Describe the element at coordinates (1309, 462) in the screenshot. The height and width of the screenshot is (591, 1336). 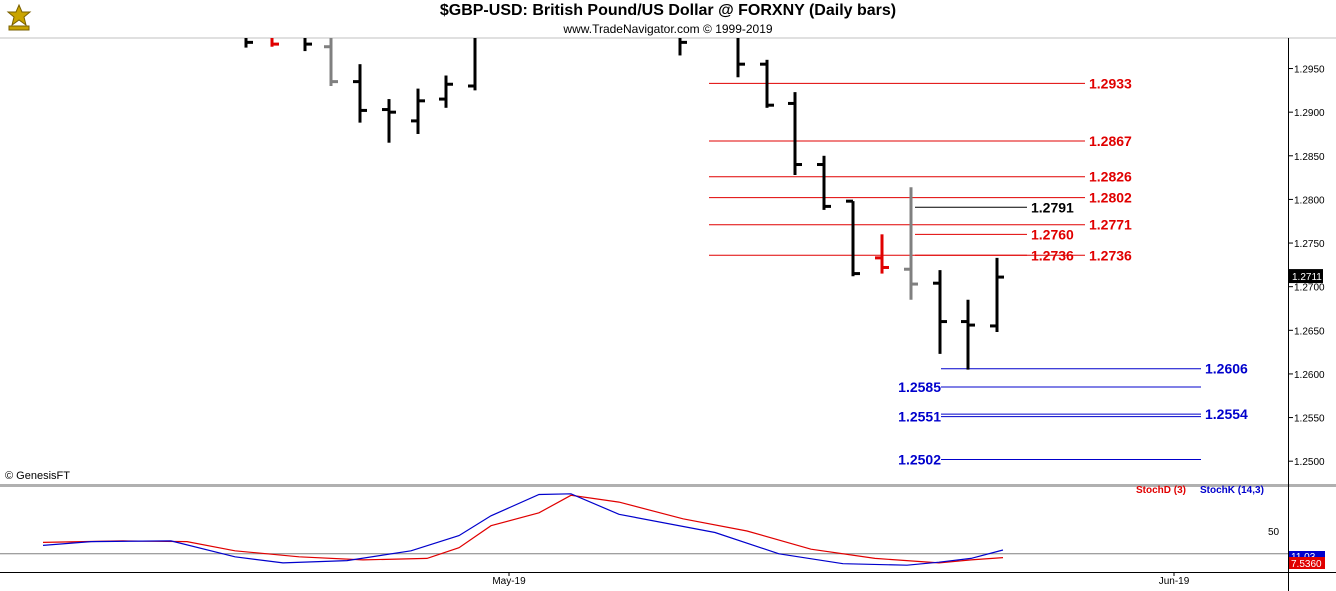
I see `price-tick-label: 1.2500` at that location.